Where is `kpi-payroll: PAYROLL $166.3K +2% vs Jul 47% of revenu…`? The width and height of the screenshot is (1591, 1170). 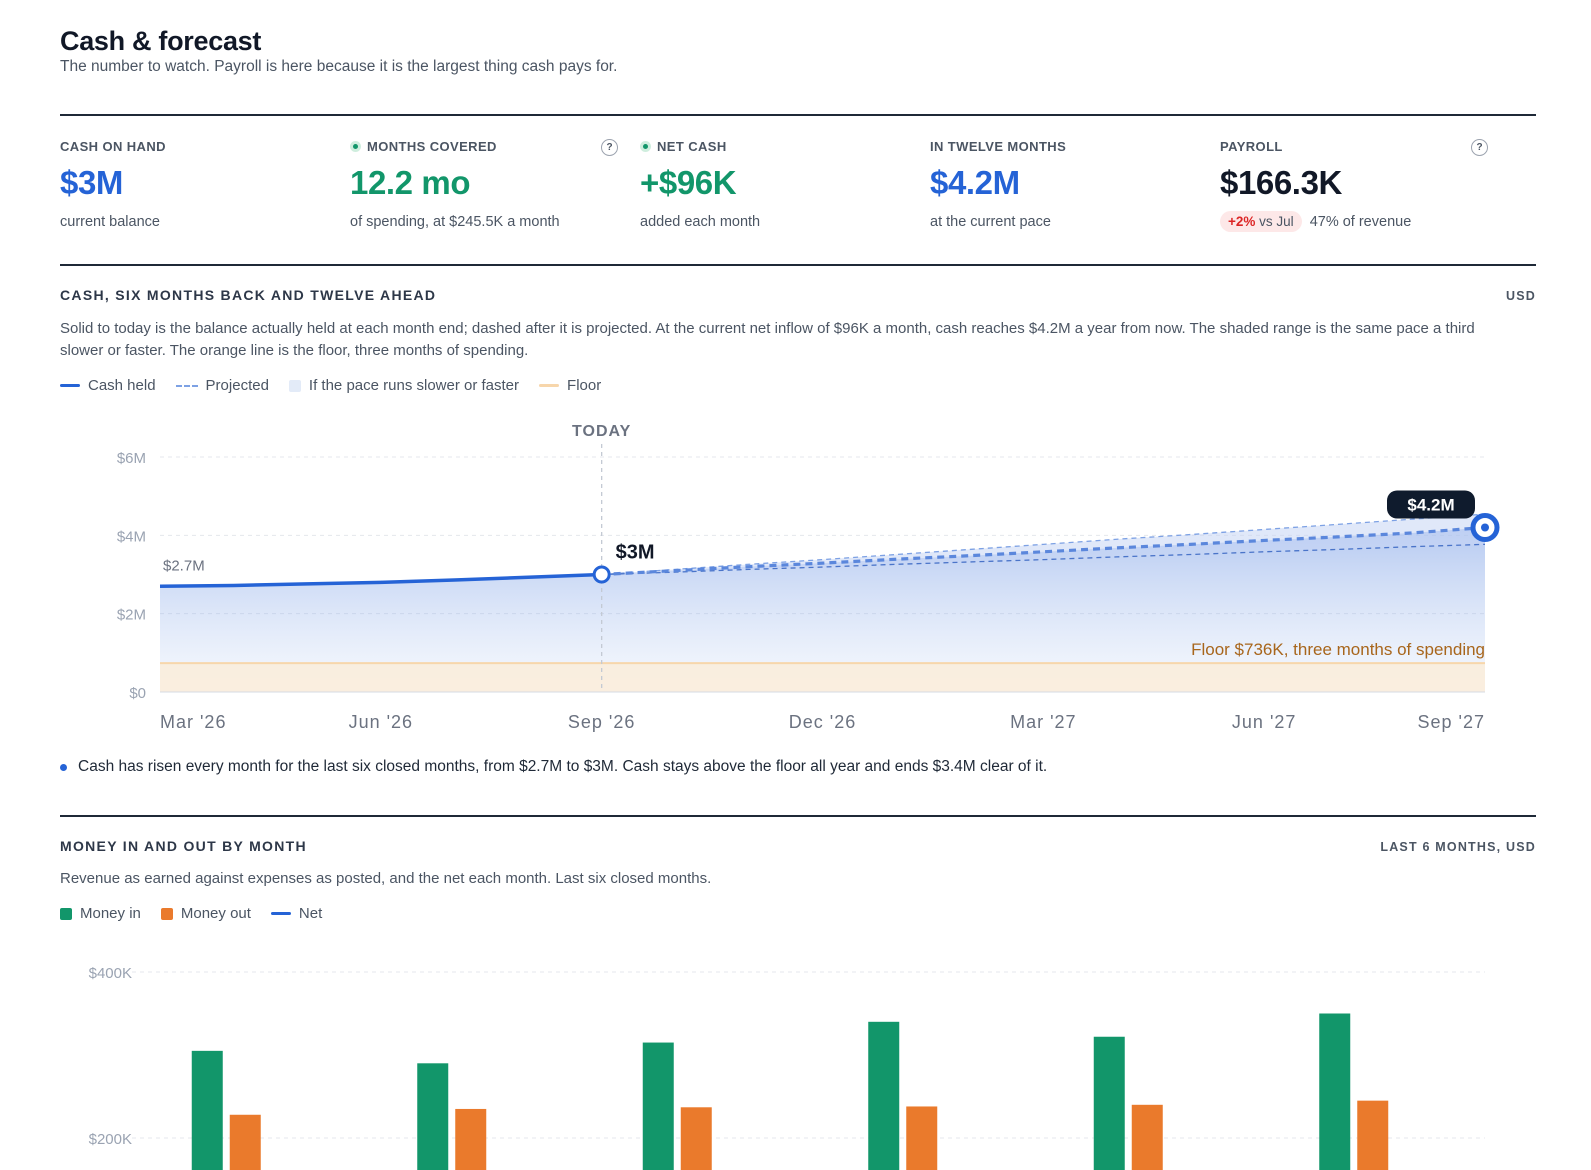
kpi-payroll: PAYROLL $166.3K +2% vs Jul 47% of revenu… is located at coordinates (1360, 185).